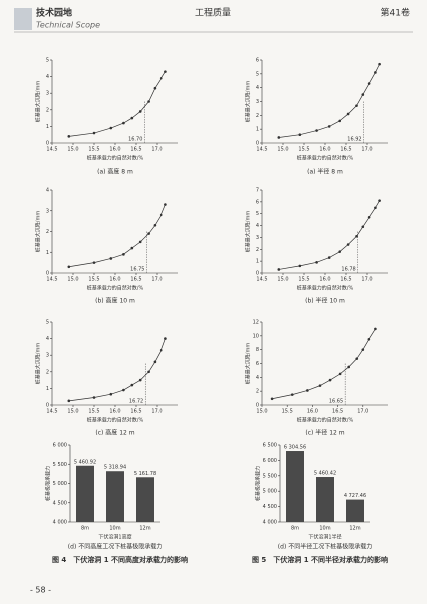 This screenshot has height=604, width=427. Describe the element at coordinates (115, 172) in the screenshot. I see `subtitle: (a) 高度 8 m` at that location.